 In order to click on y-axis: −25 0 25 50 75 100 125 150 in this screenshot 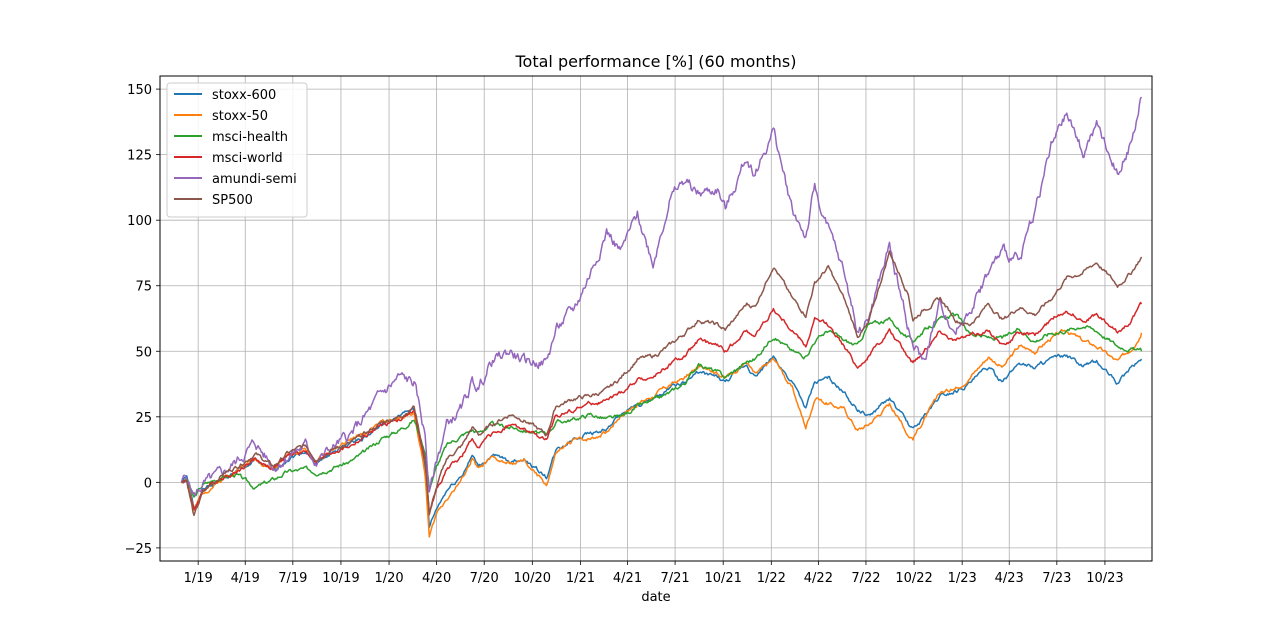, I will do `click(142, 320)`.